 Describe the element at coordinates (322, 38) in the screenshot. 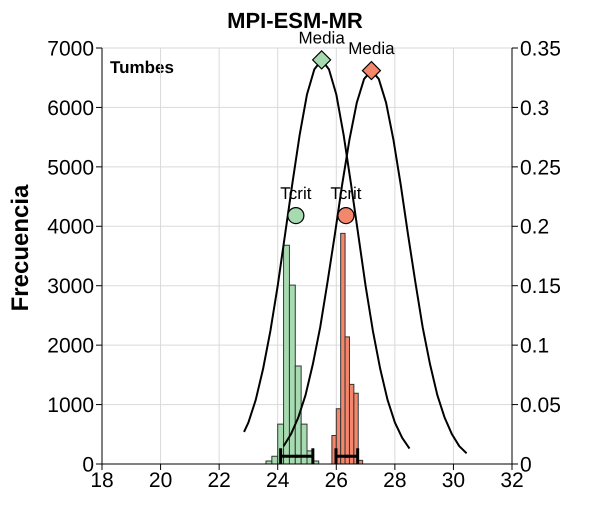

I see `series-label: Media` at that location.